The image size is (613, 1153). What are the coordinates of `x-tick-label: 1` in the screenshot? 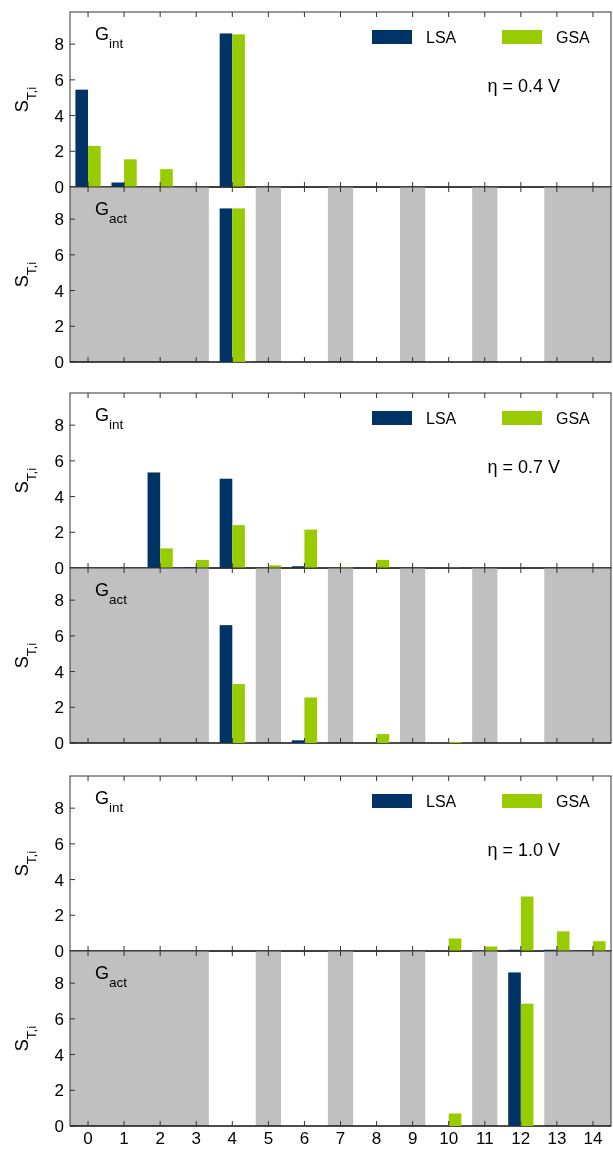 It's located at (124, 1138).